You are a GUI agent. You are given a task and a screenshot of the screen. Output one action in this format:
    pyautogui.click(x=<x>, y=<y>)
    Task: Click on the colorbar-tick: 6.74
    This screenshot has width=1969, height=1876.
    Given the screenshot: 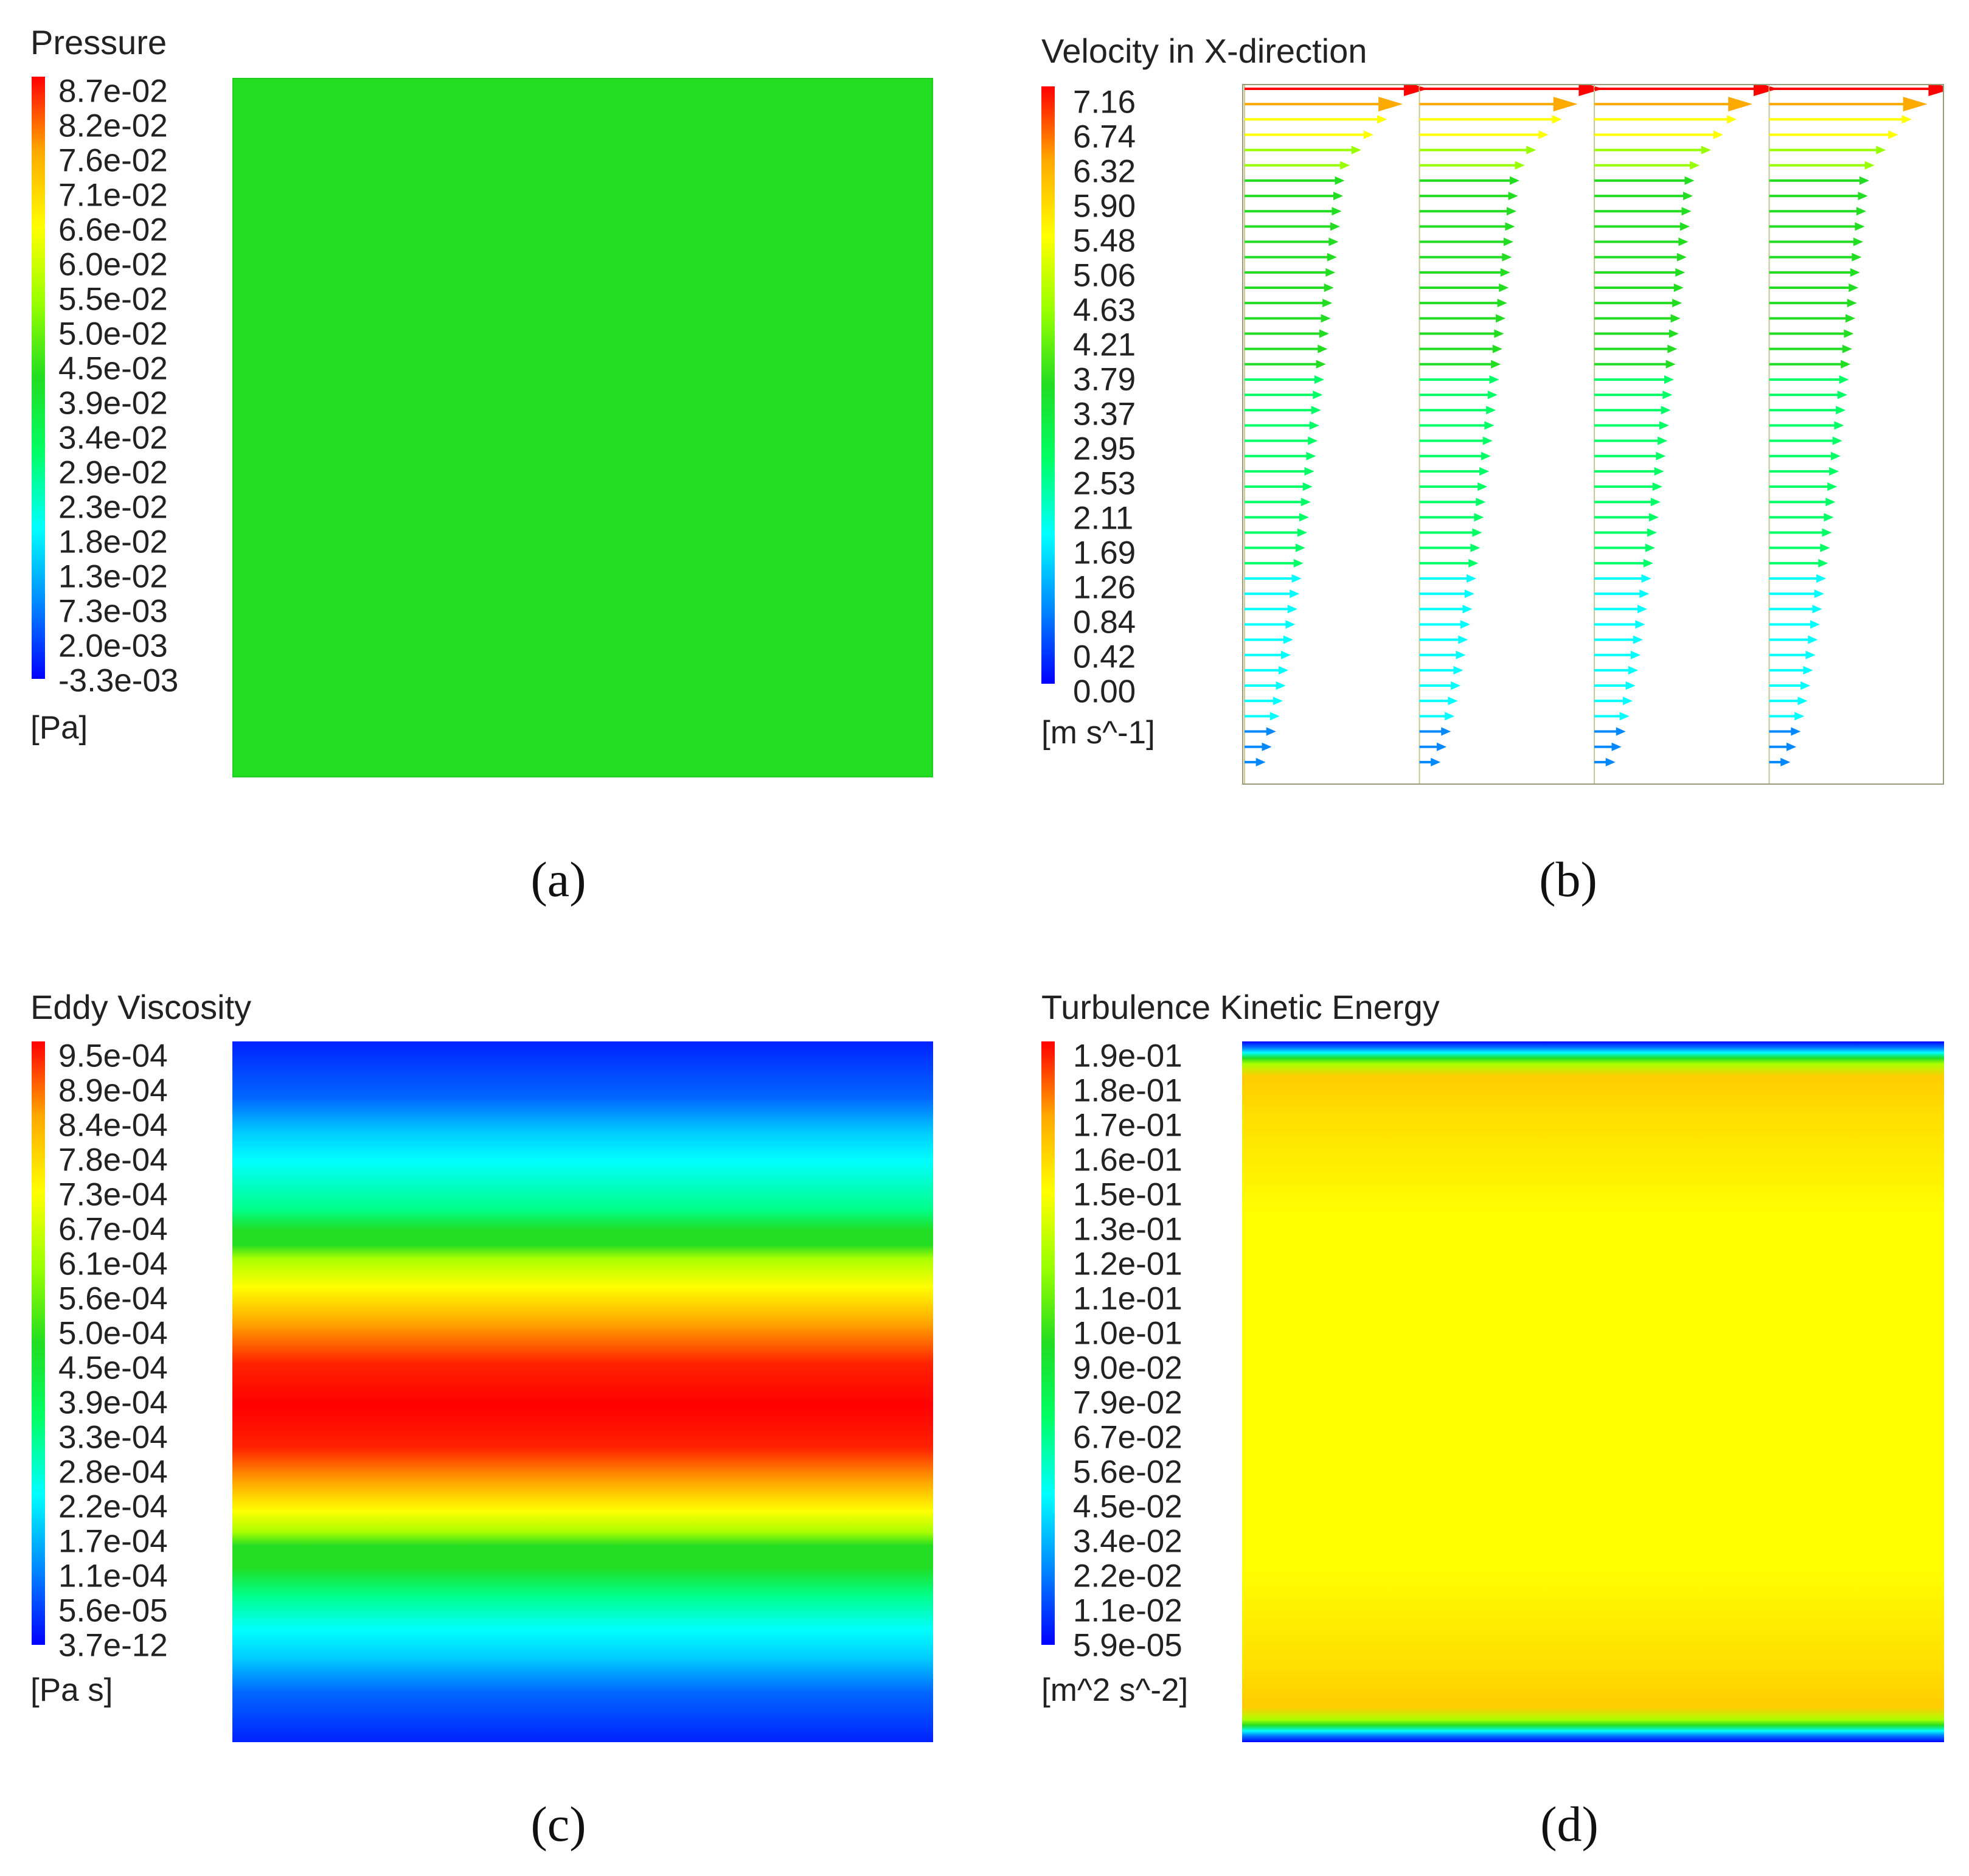 What is the action you would take?
    pyautogui.click(x=1104, y=137)
    